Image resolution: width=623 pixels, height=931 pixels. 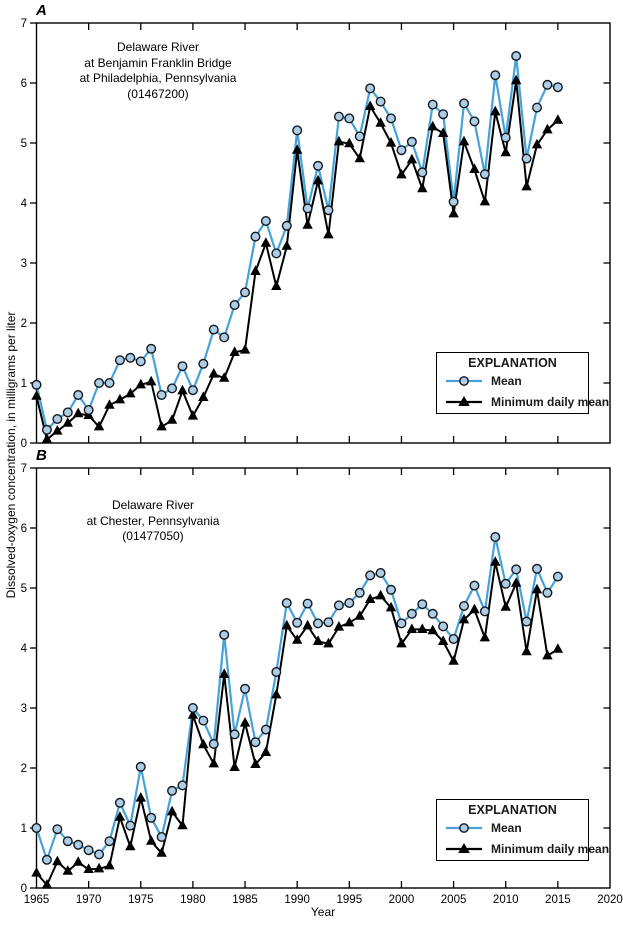 I want to click on y-tick-label: 1, so click(x=24, y=384).